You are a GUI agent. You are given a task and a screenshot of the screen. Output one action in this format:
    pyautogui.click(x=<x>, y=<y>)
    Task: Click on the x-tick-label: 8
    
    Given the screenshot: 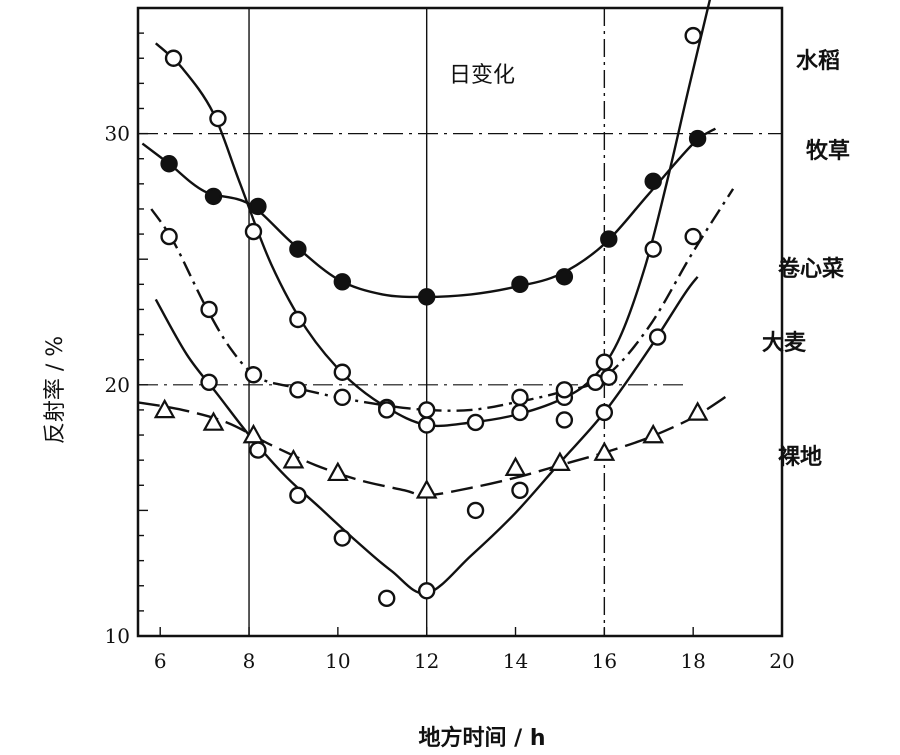 What is the action you would take?
    pyautogui.click(x=249, y=661)
    